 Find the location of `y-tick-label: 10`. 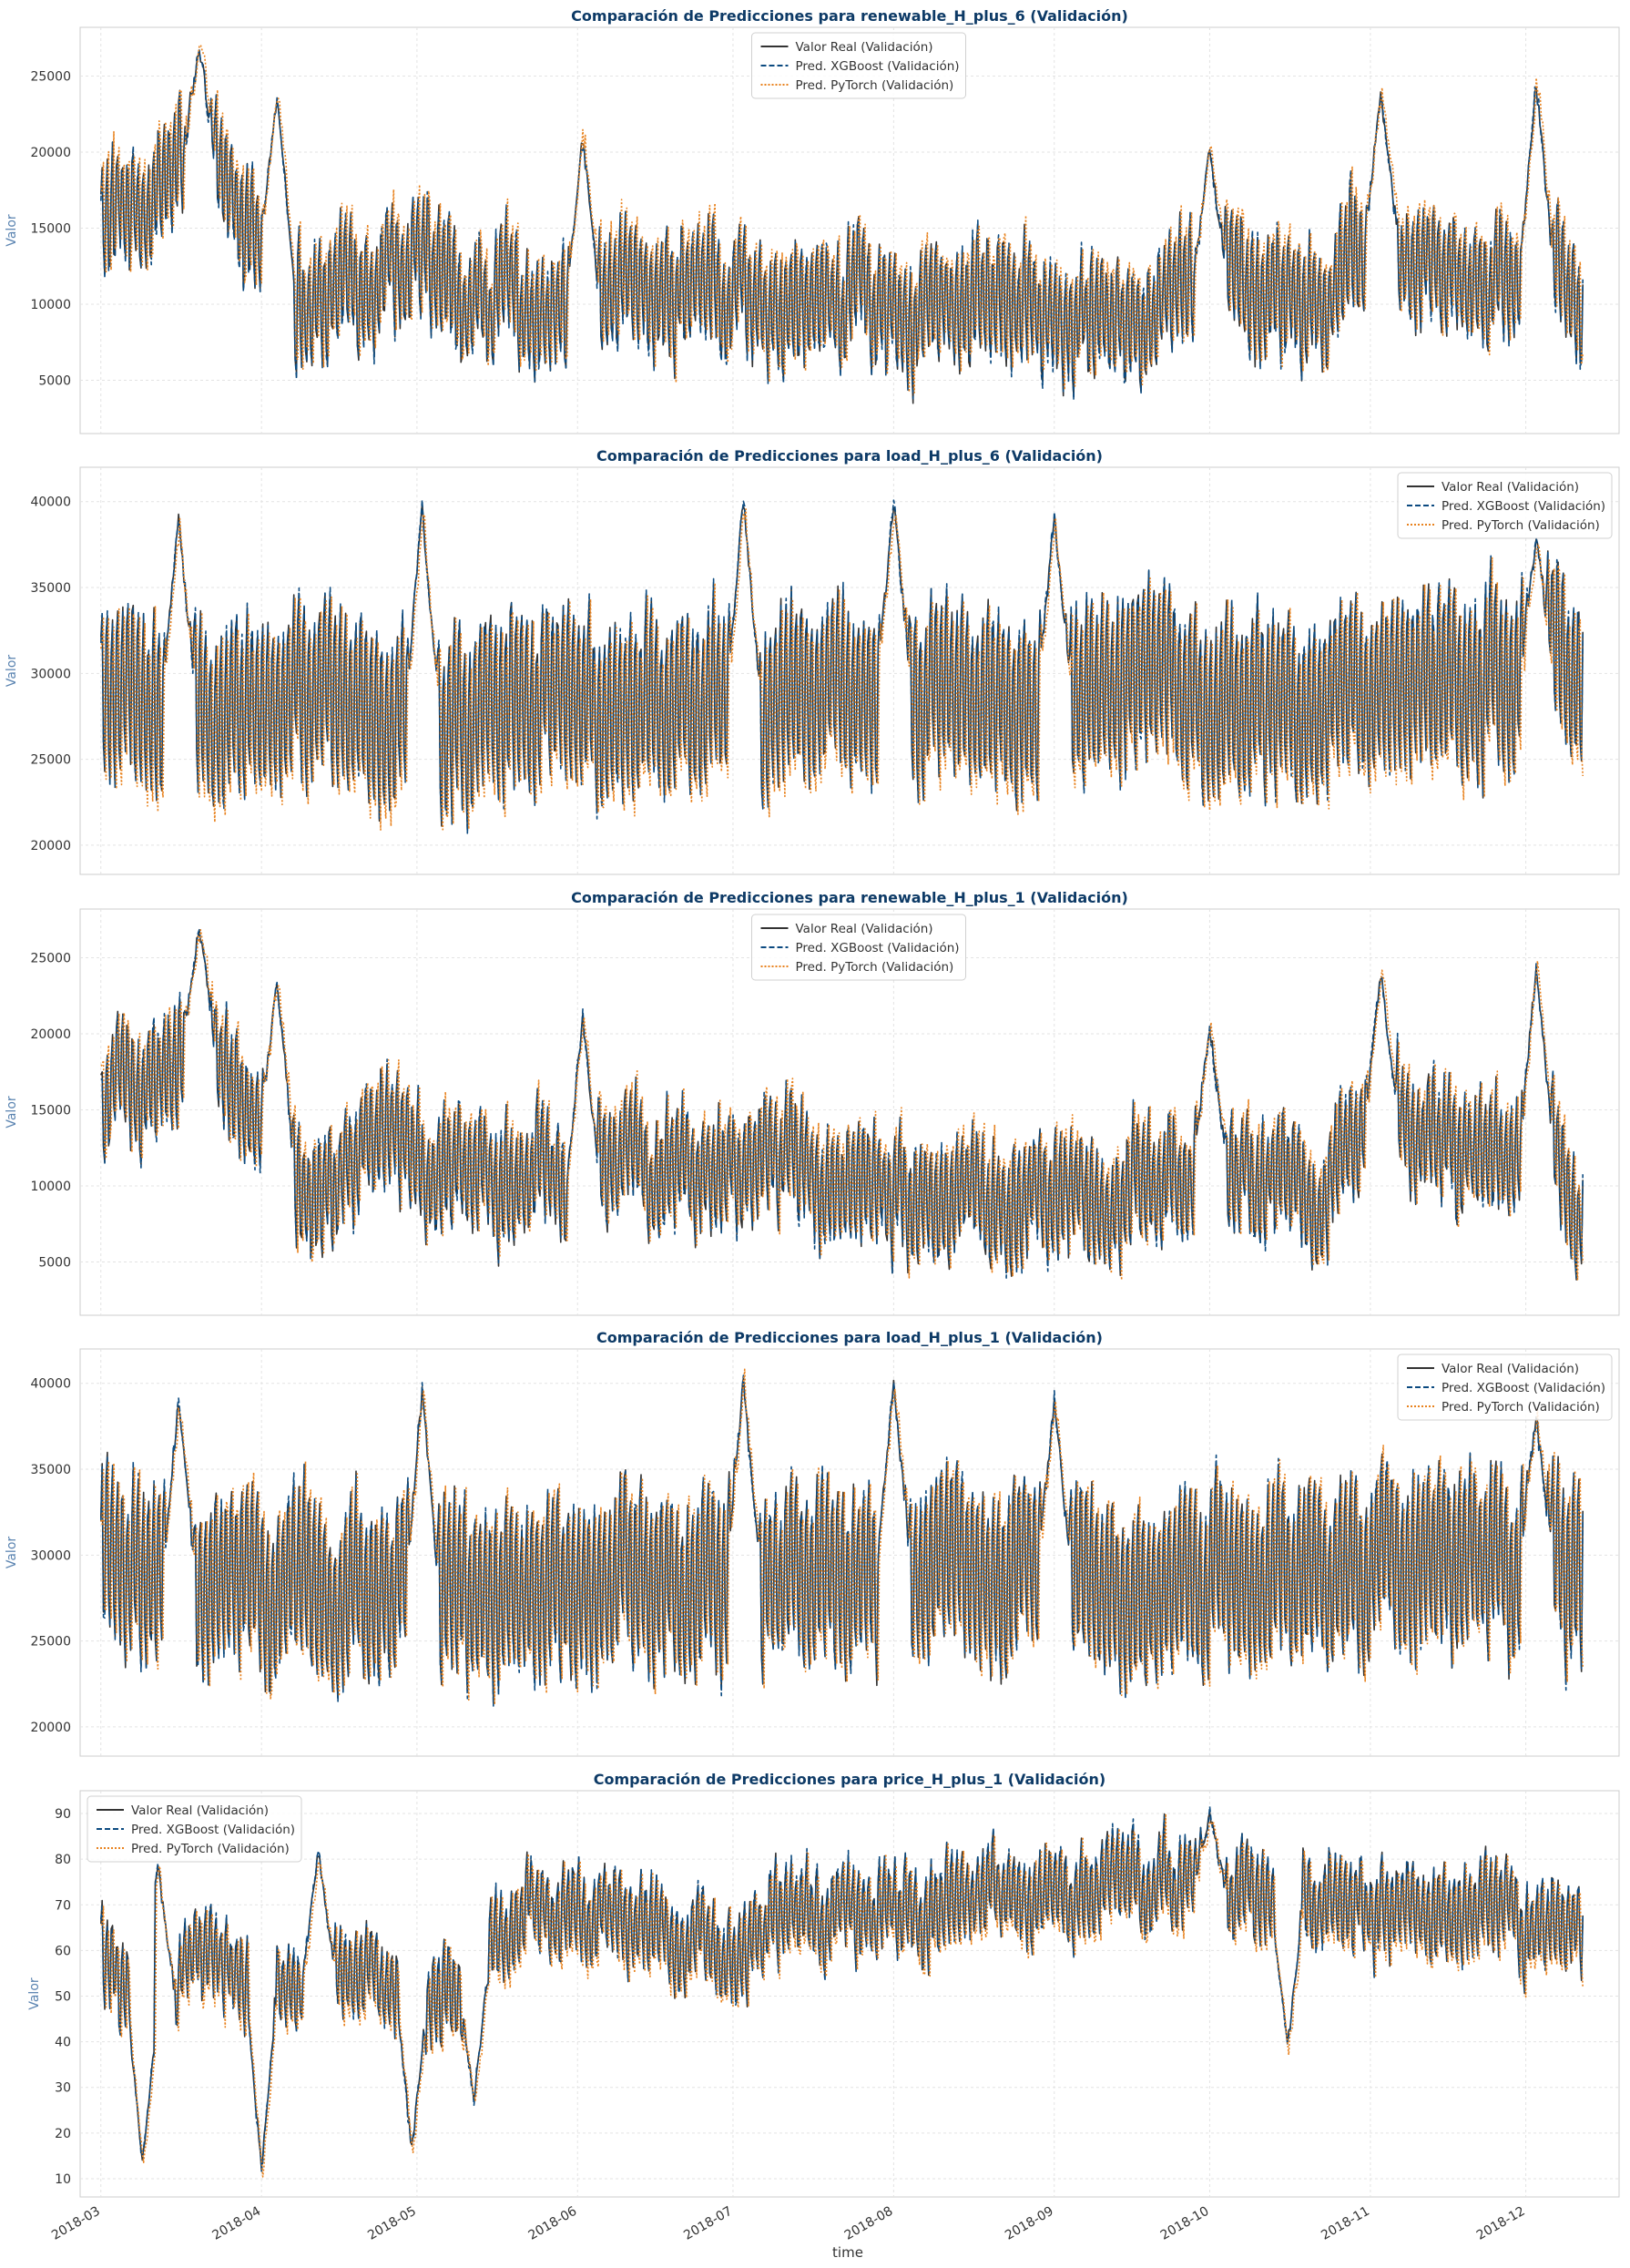

y-tick-label: 10 is located at coordinates (63, 2179).